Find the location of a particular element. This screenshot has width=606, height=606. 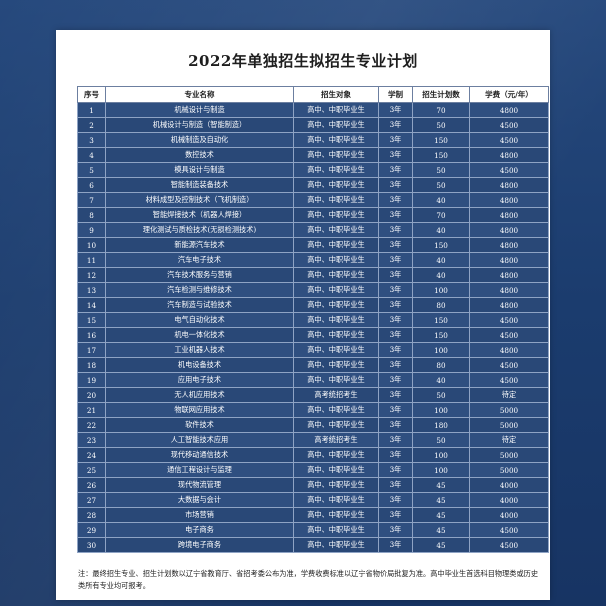

table-row: 9 理化测试与质检技术(无损检测技术) 高中、中职毕业生 3年 40 4800 is located at coordinates (313, 230).